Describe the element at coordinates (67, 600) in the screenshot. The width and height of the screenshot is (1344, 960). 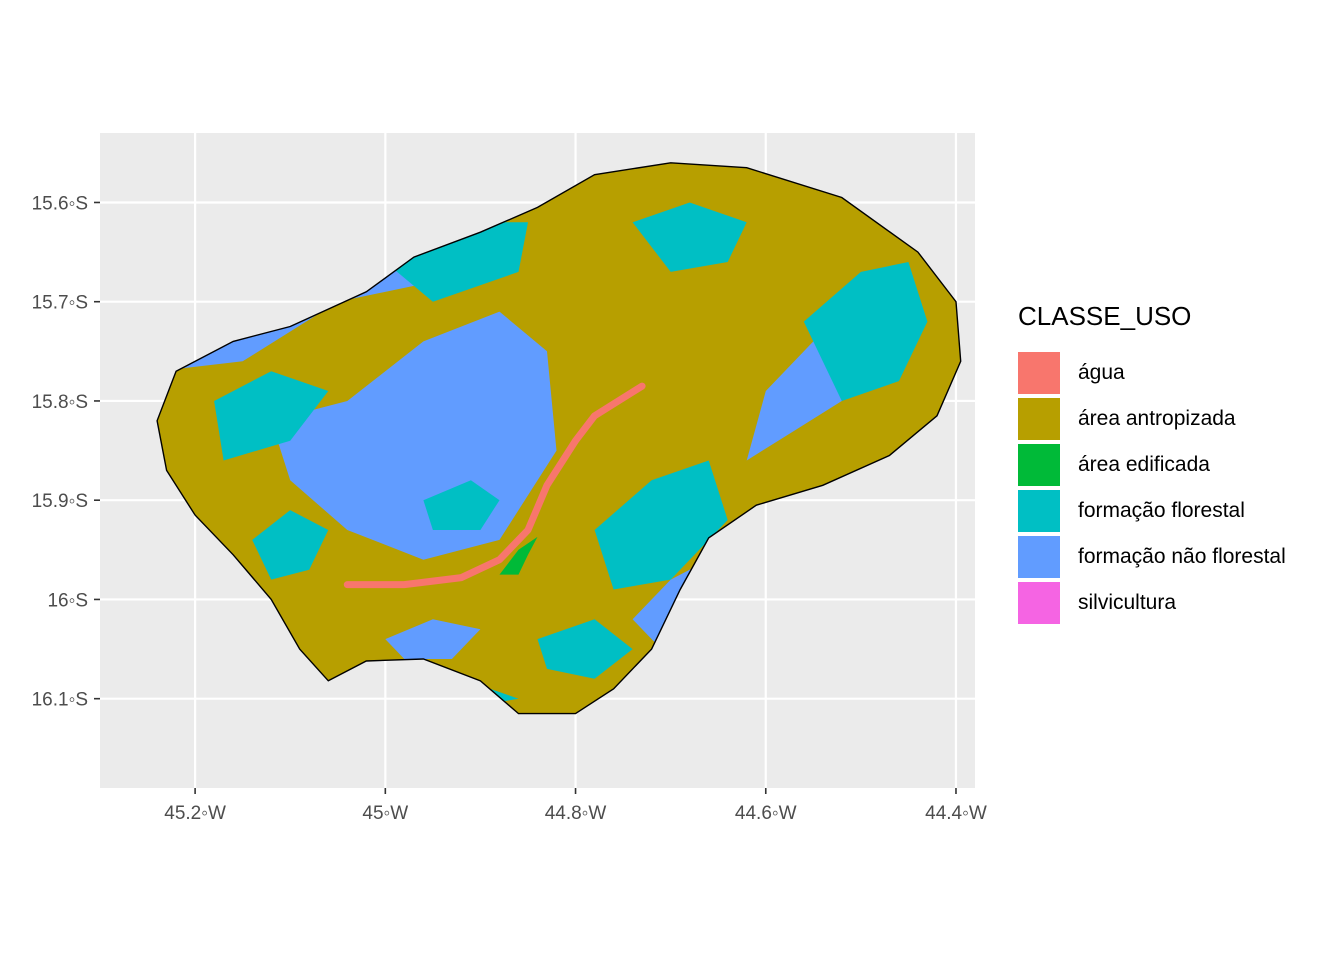
I see `y-tick-label: 16◦S` at that location.